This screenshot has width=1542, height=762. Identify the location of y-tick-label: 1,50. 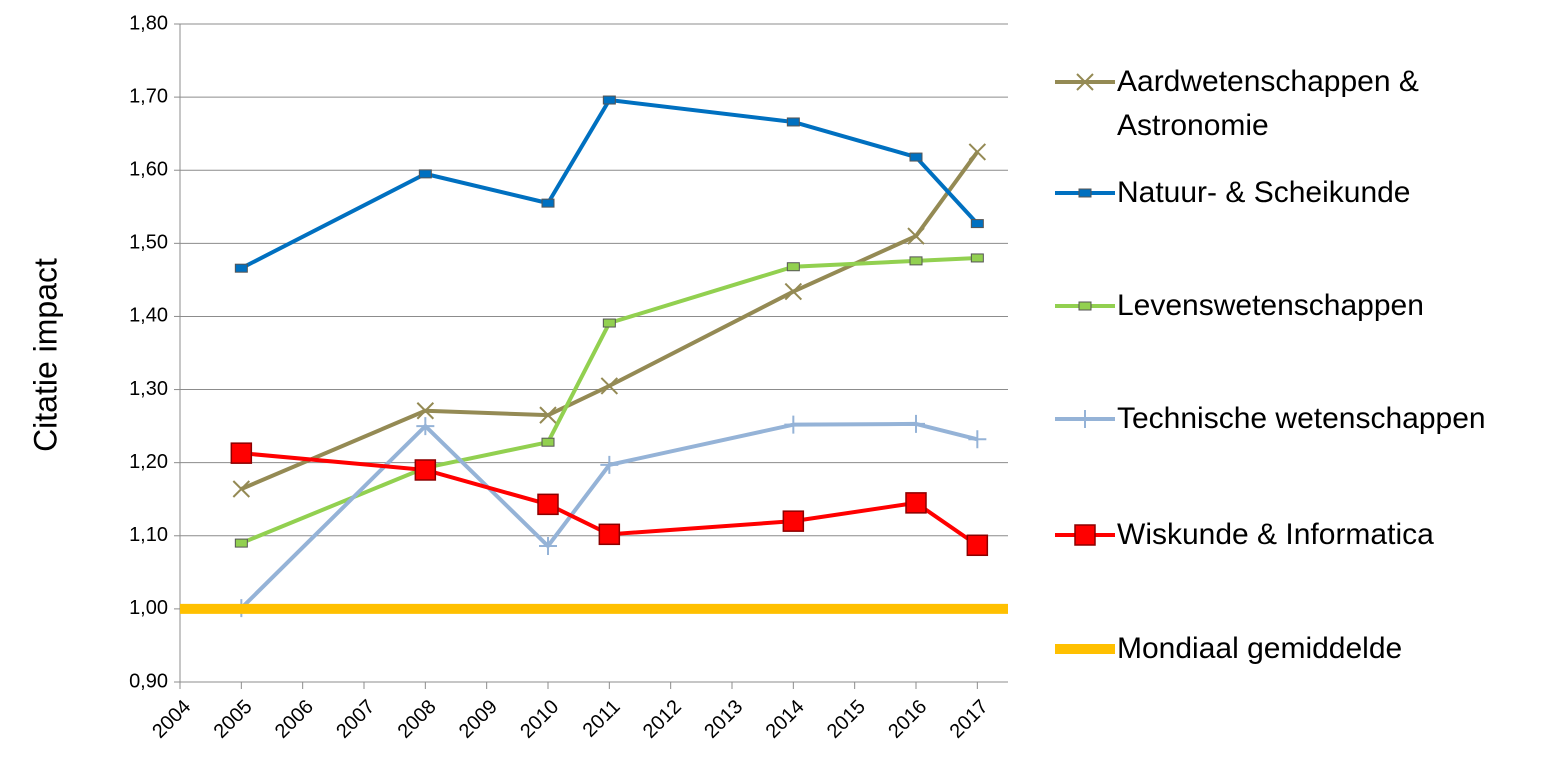
(148, 243).